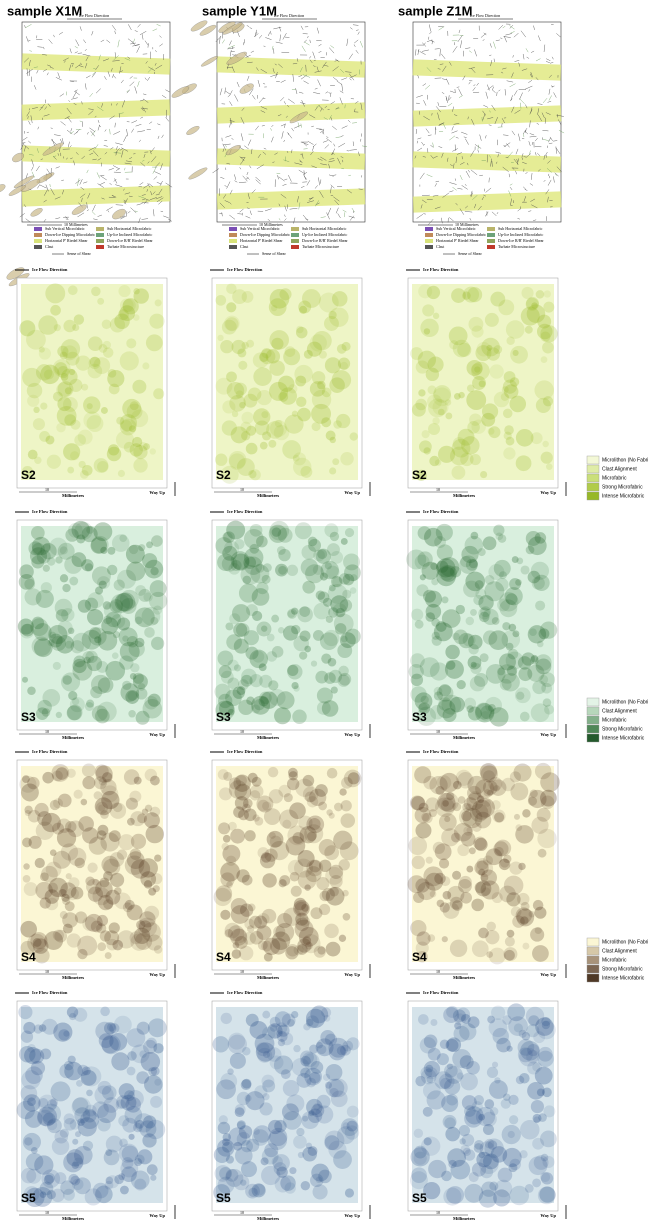  What do you see at coordinates (482, 625) in the screenshot?
I see `density-blobs` at bounding box center [482, 625].